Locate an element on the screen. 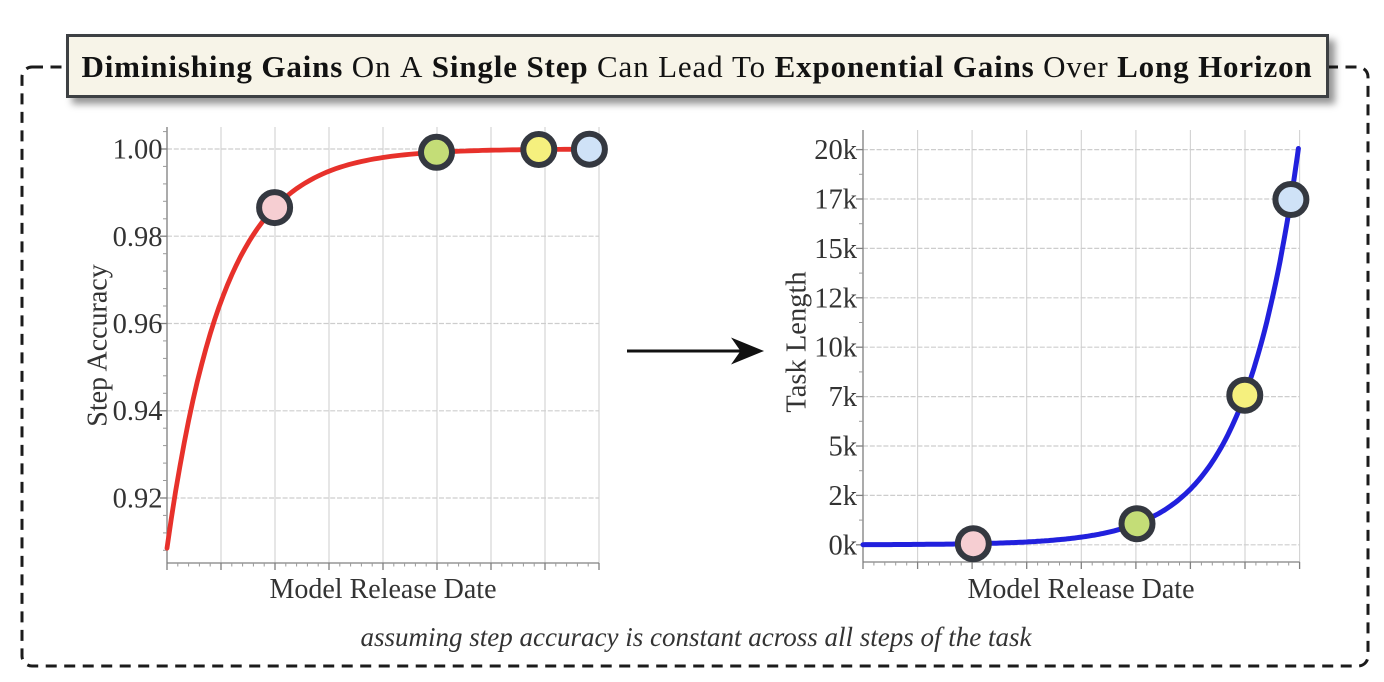 The width and height of the screenshot is (1384, 682). svg-text: 0.96 is located at coordinates (138, 324).